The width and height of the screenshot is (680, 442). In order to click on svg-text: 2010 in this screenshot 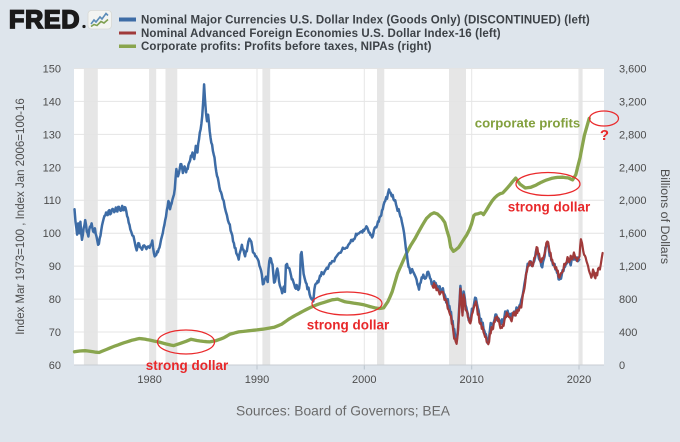, I will do `click(471, 380)`.